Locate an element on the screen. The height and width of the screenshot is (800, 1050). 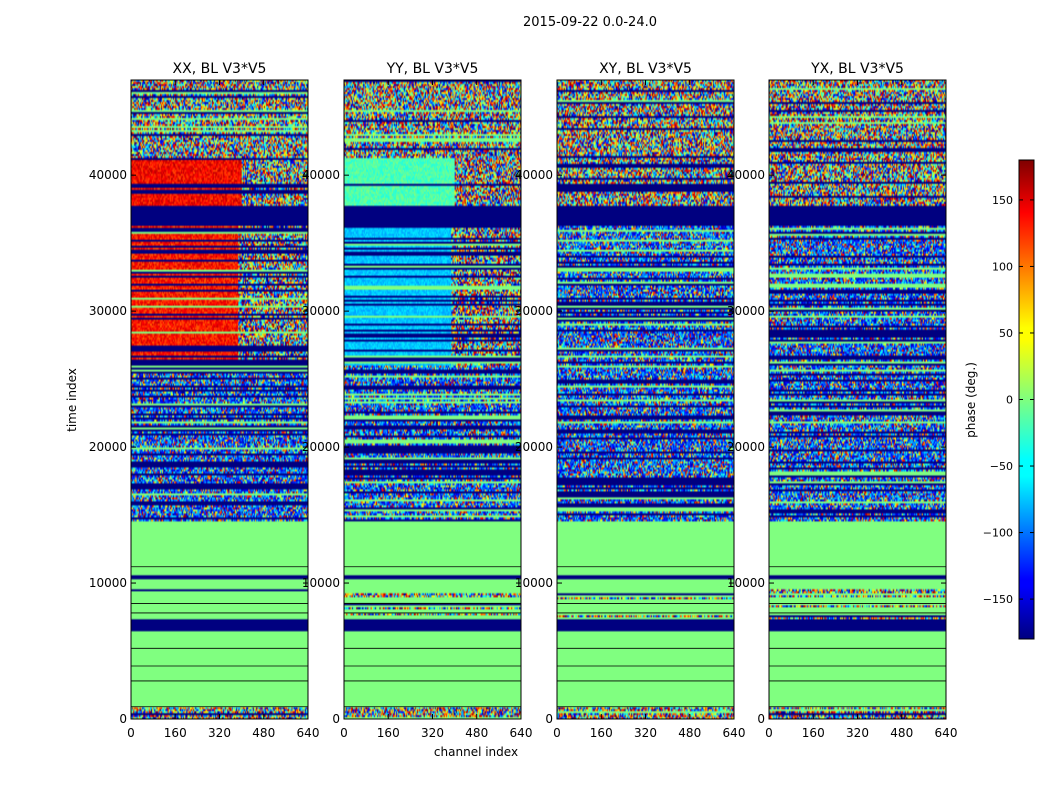
figure-title: 2015-09-22 0.0-24.0 is located at coordinates (590, 22).